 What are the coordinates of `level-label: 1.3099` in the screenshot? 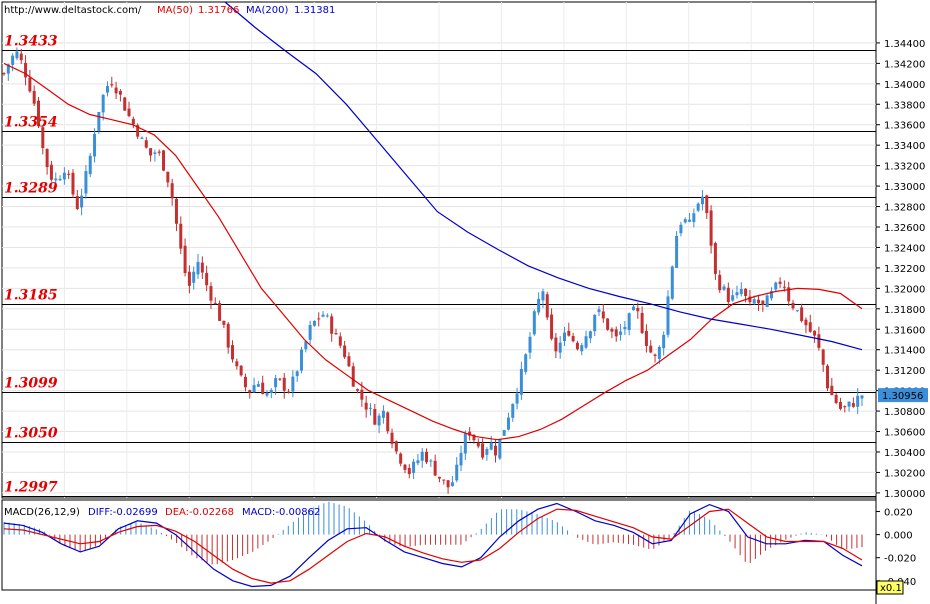 It's located at (31, 384).